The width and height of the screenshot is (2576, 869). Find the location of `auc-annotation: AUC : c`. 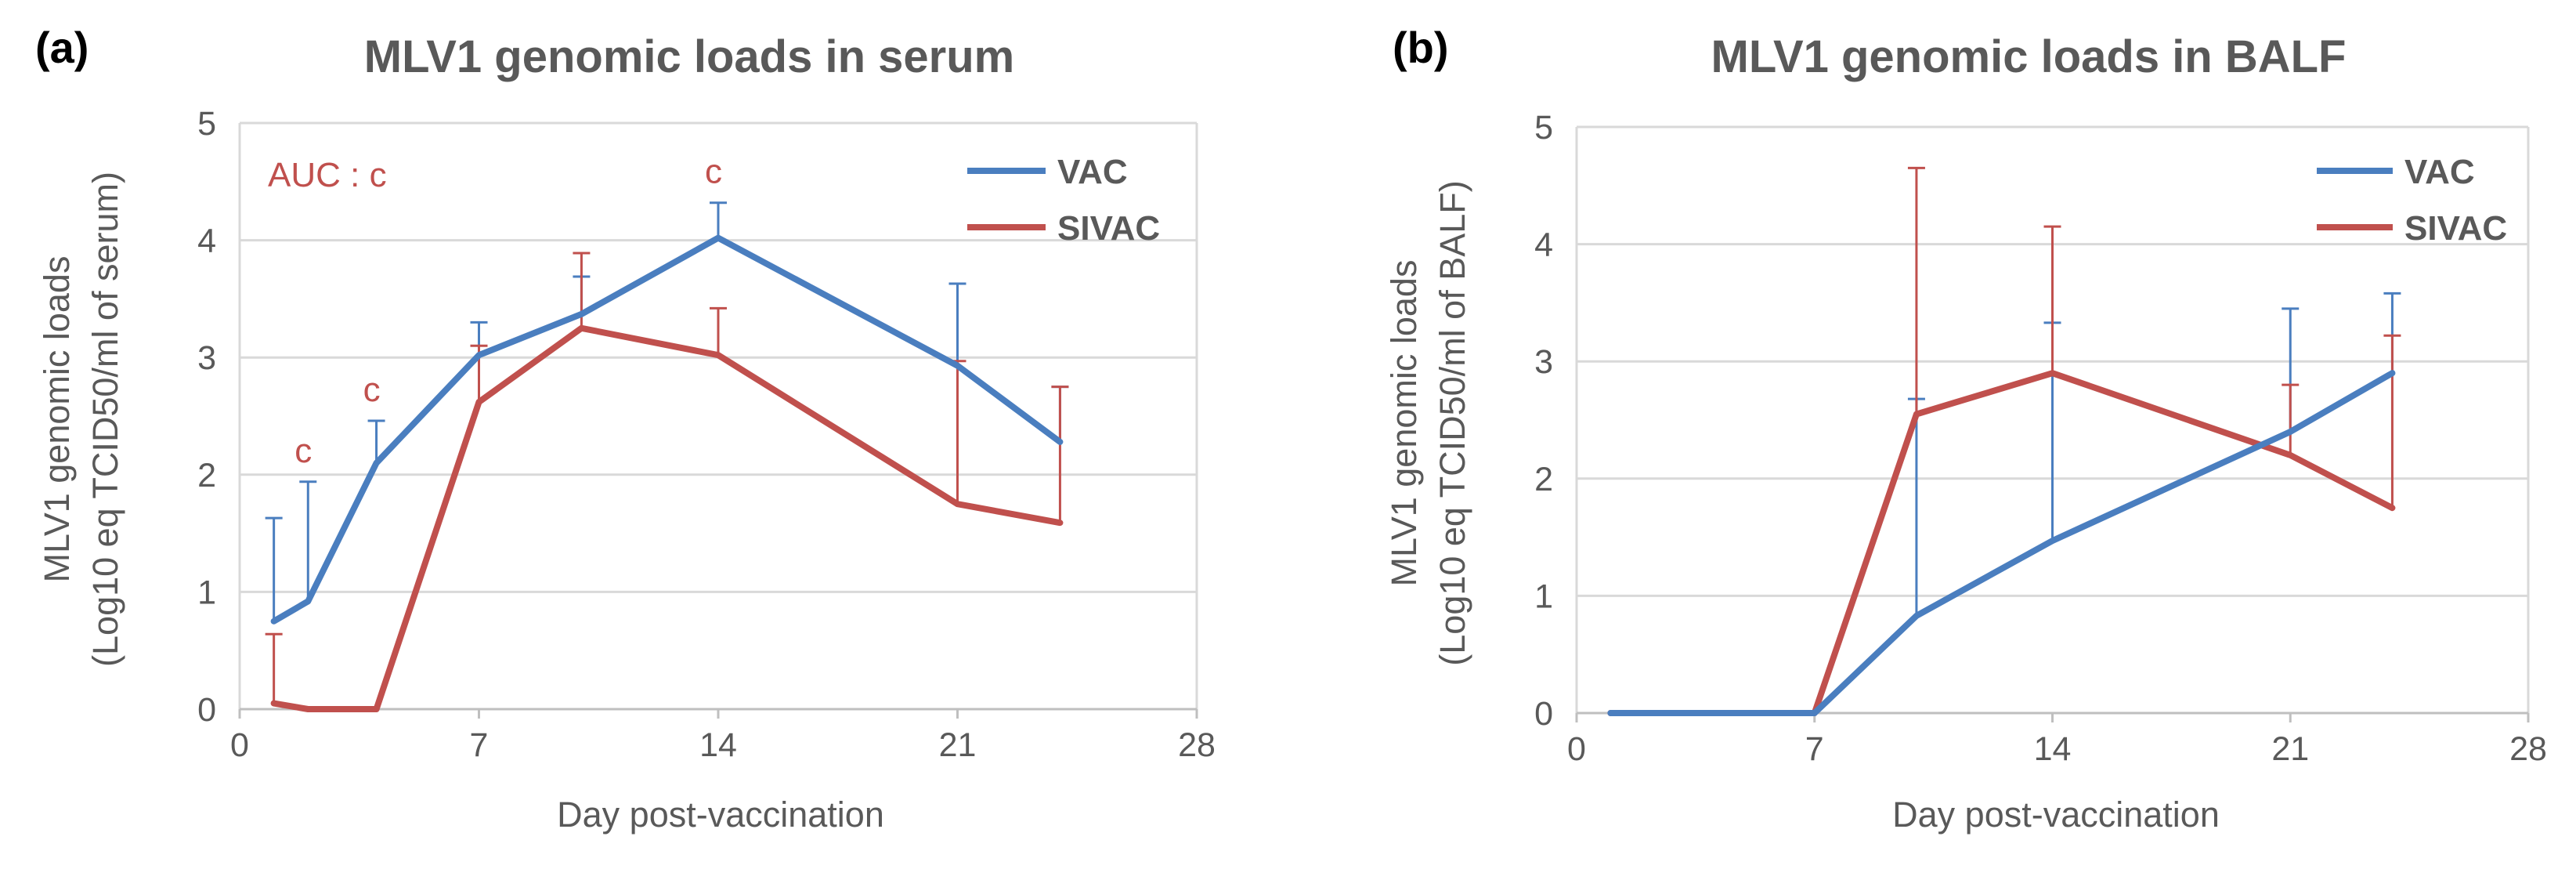

auc-annotation: AUC : c is located at coordinates (327, 175).